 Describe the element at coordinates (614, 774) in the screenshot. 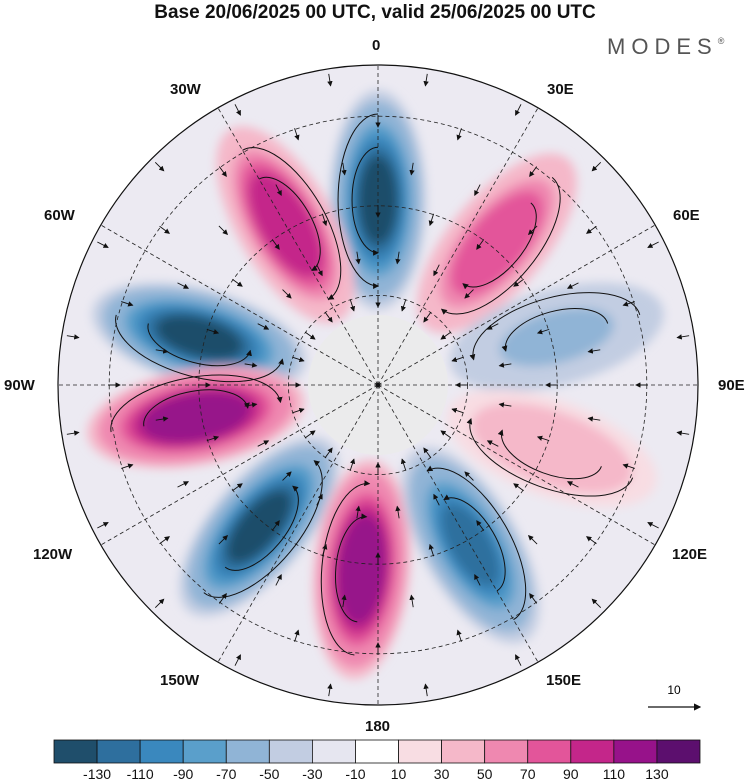

I see `colorbar-tick-label: 110` at that location.